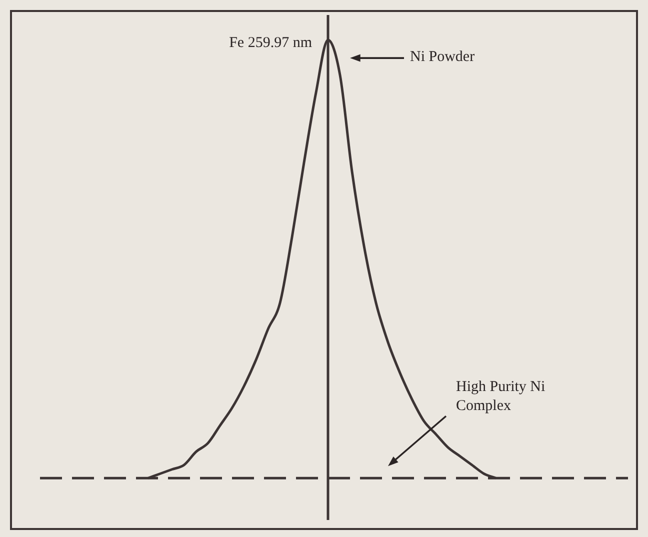 Image resolution: width=648 pixels, height=537 pixels. Describe the element at coordinates (270, 42) in the screenshot. I see `text: Fe 259.97 nm` at that location.